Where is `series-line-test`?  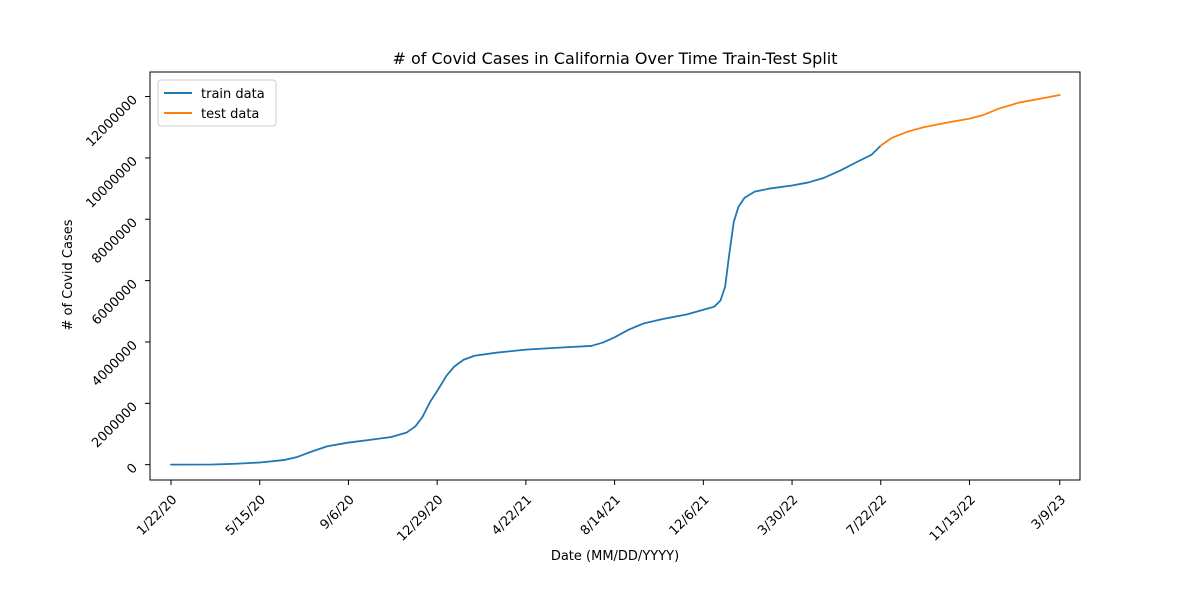 series-line-test is located at coordinates (970, 120).